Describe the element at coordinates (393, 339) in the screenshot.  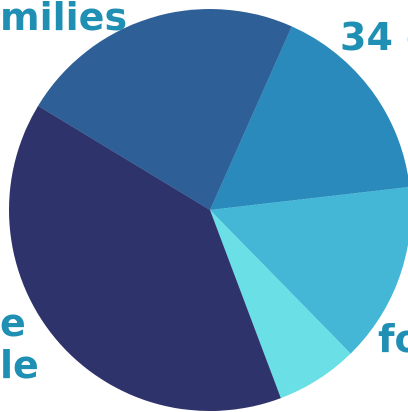
I see `slice-label: fo` at that location.